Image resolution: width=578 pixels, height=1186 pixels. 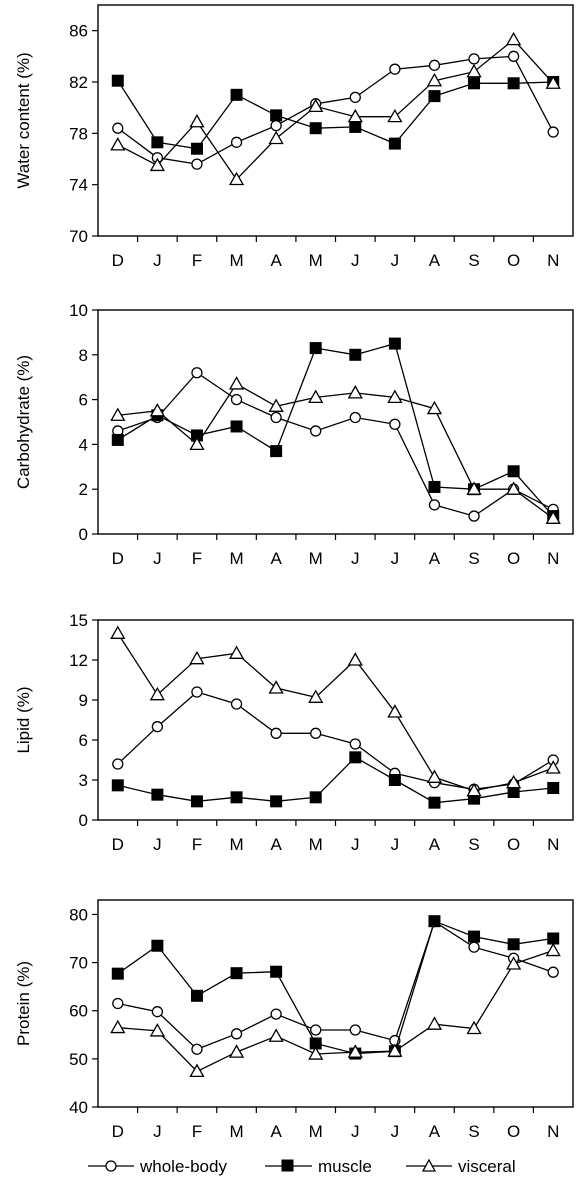 I want to click on y-tick-label: 60, so click(x=78, y=1011).